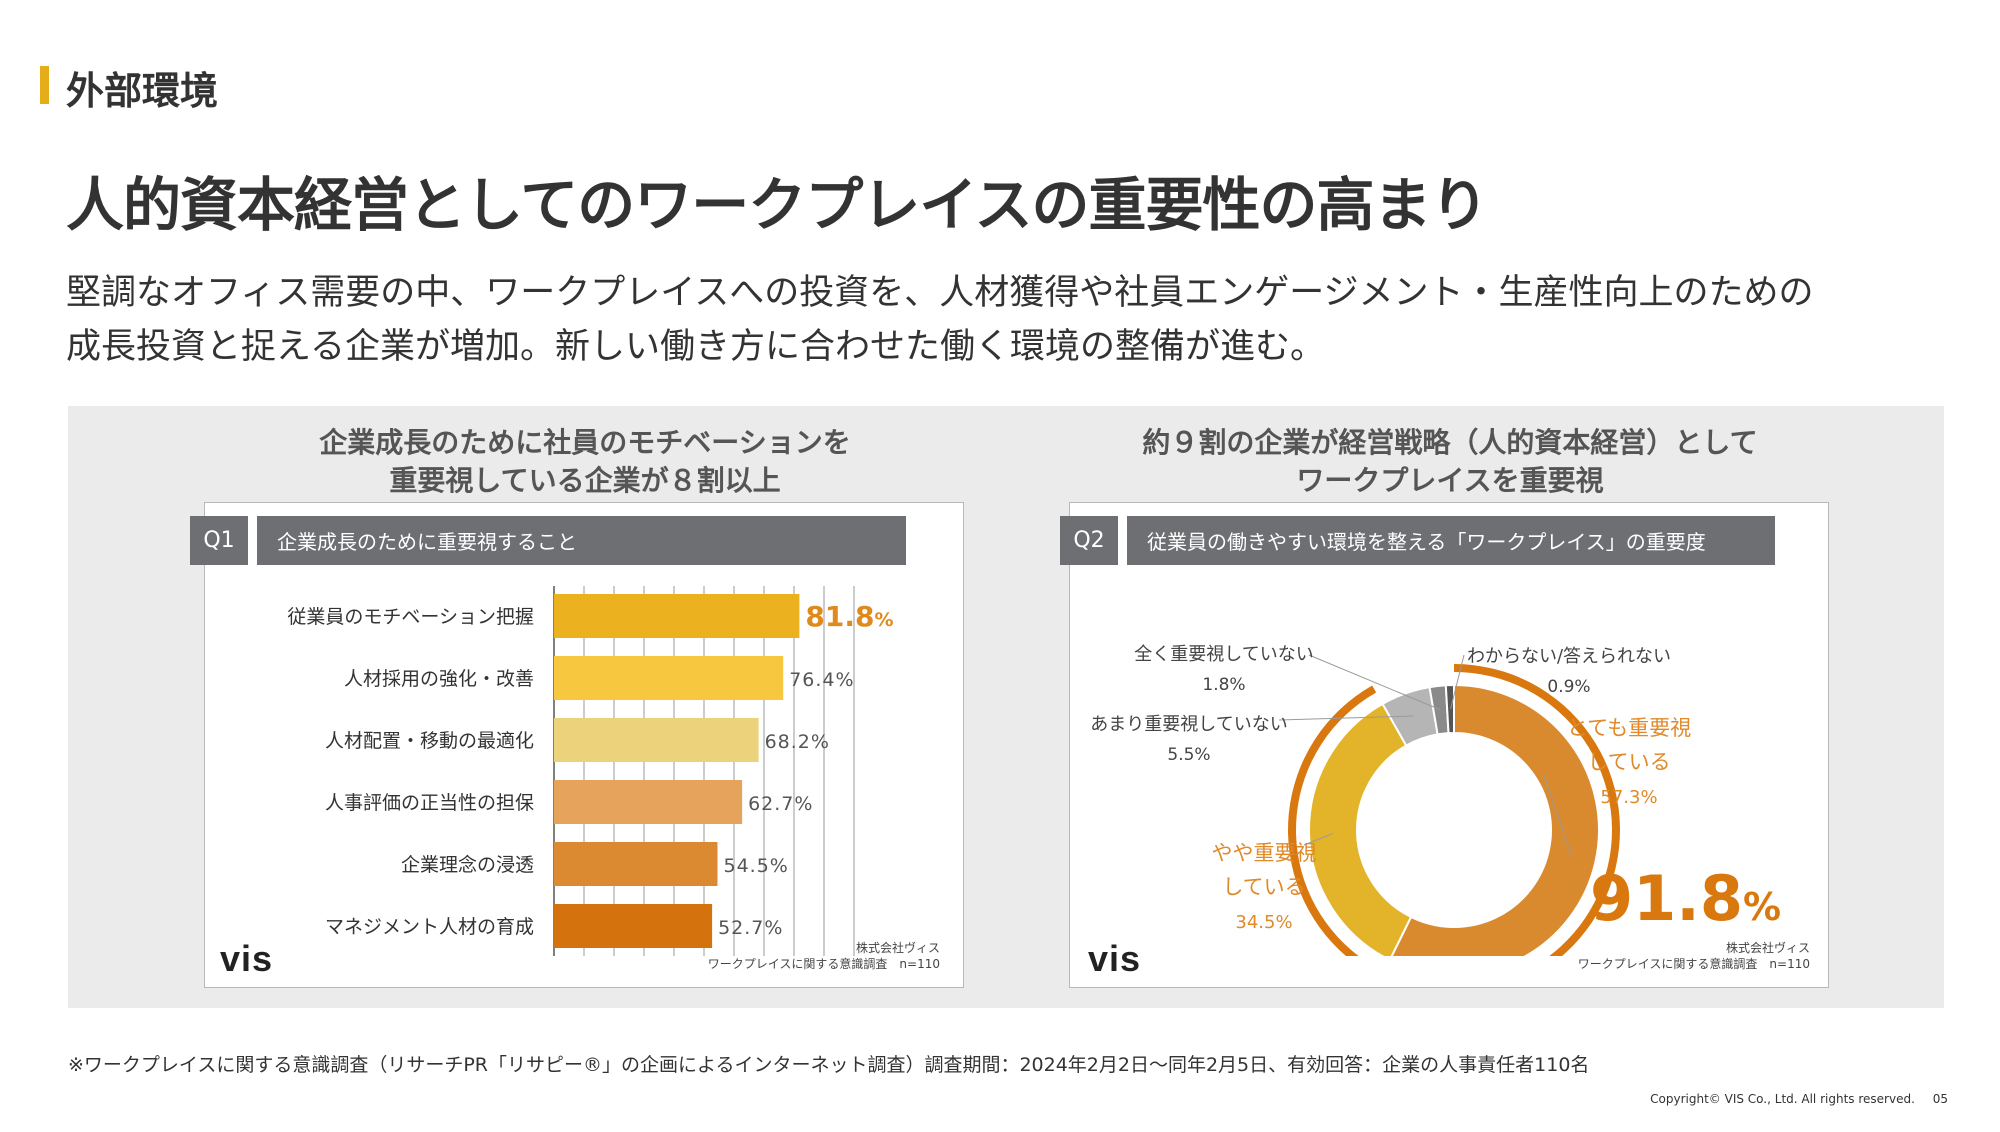 The image size is (2000, 1132). I want to click on q2-total-value: 91.8, so click(1666, 898).